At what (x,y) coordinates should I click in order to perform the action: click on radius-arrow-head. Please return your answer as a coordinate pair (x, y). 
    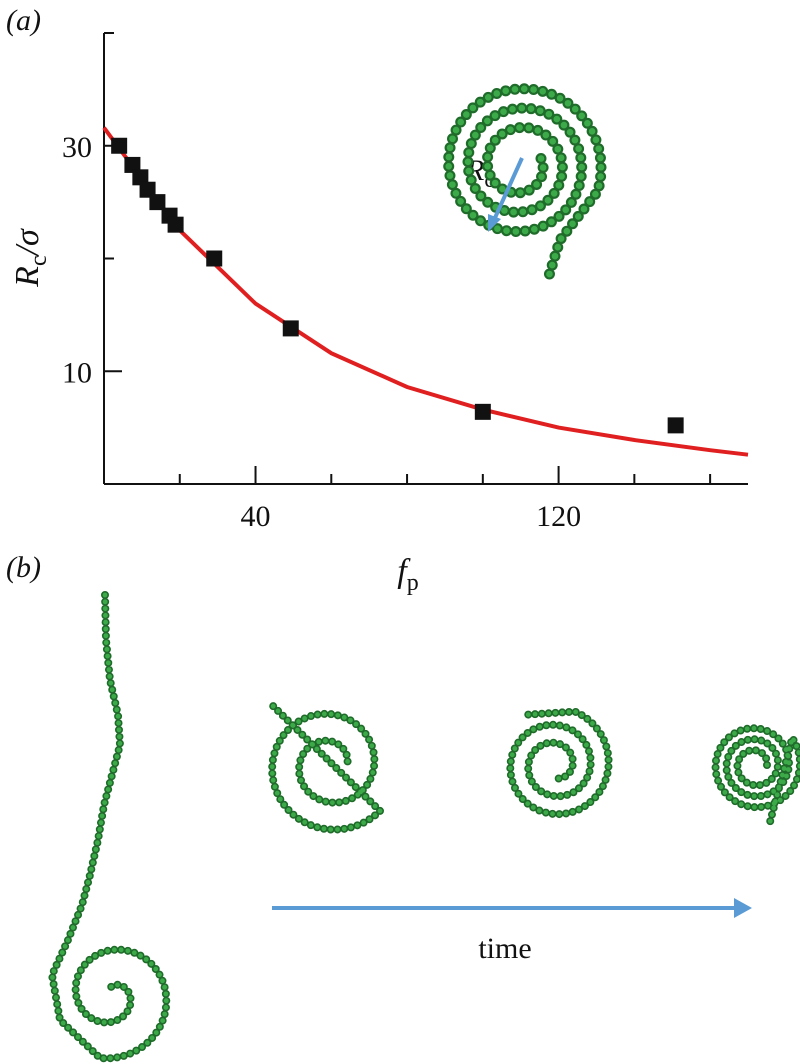
    Looking at the image, I should click on (494, 223).